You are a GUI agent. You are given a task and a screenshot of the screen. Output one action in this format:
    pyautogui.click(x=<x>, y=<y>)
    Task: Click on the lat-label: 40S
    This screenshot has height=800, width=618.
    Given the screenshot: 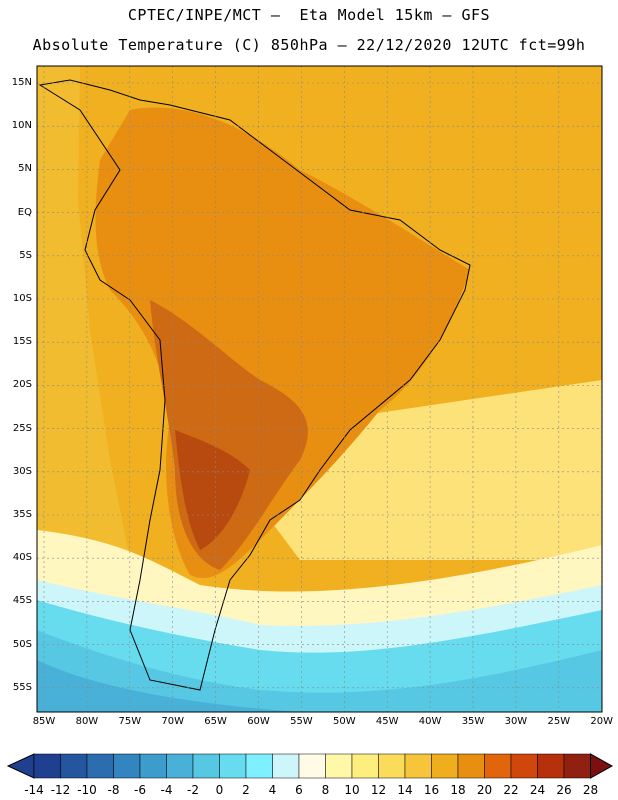 What is the action you would take?
    pyautogui.click(x=22, y=558)
    